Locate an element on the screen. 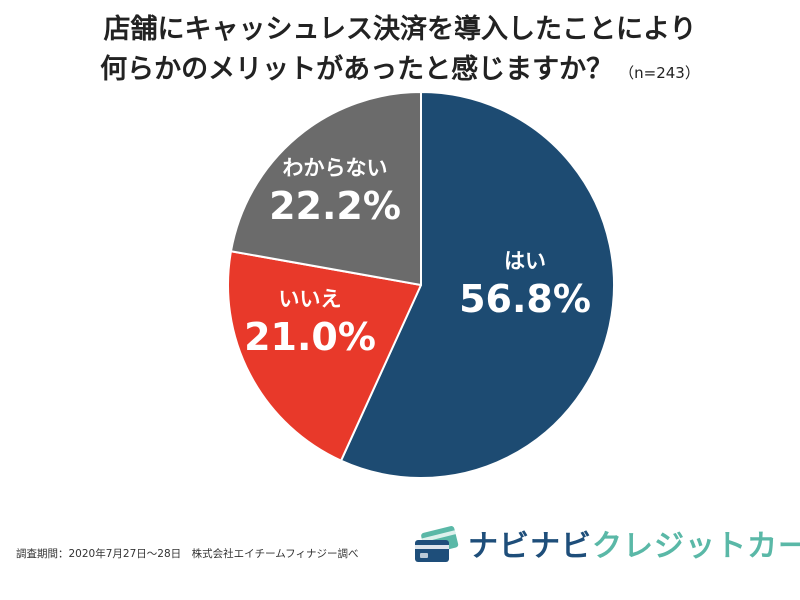  brand-logo: ナビナビクレジットカード is located at coordinates (606, 547).